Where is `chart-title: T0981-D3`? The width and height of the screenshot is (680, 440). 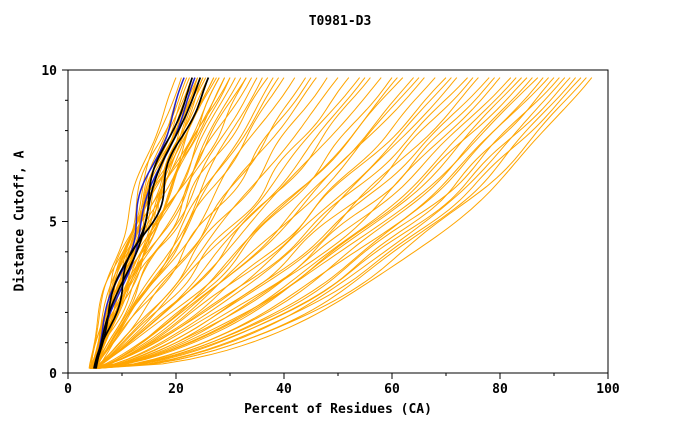 chart-title: T0981-D3 is located at coordinates (340, 21).